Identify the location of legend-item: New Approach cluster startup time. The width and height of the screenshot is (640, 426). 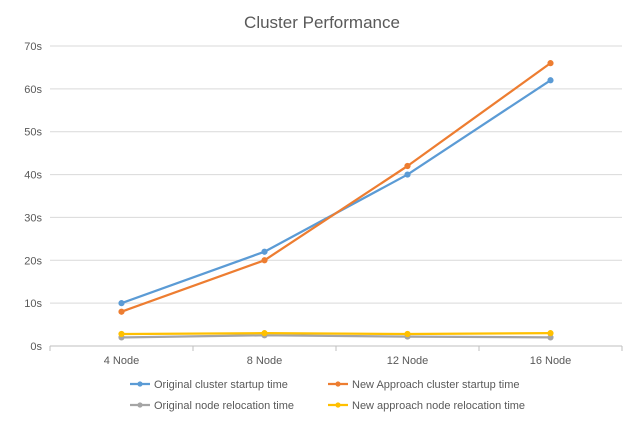
(424, 385).